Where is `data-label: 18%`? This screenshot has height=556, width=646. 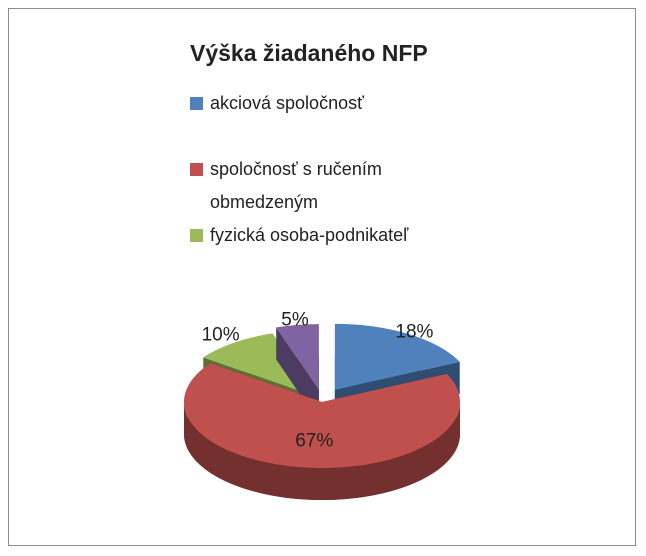
data-label: 18% is located at coordinates (414, 331).